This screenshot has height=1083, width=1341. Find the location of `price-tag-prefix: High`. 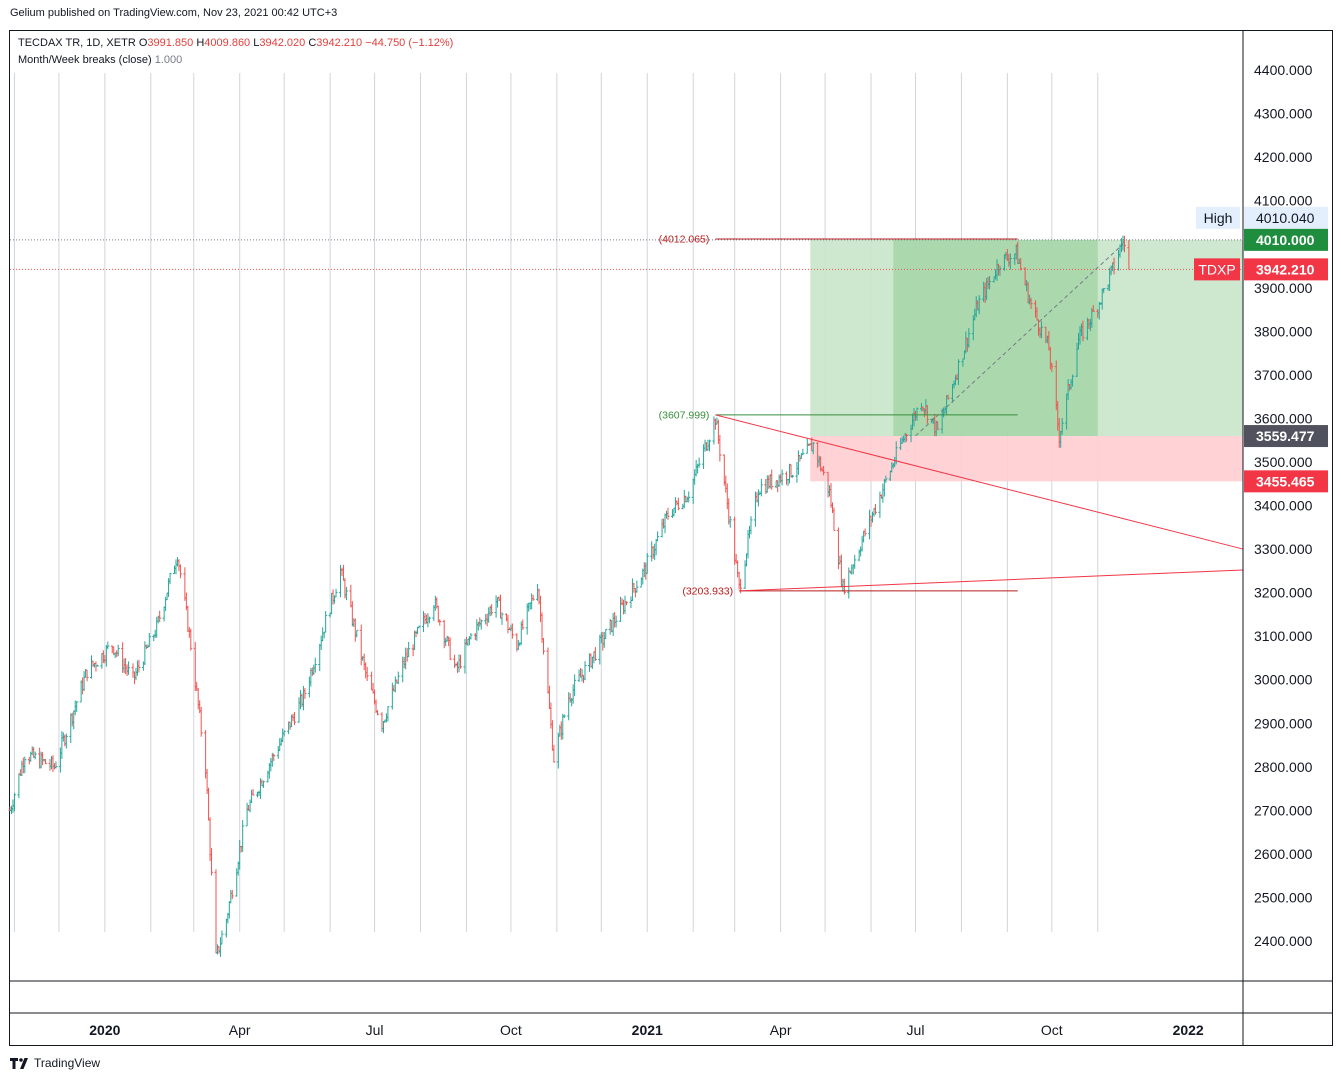

price-tag-prefix: High is located at coordinates (1218, 218).